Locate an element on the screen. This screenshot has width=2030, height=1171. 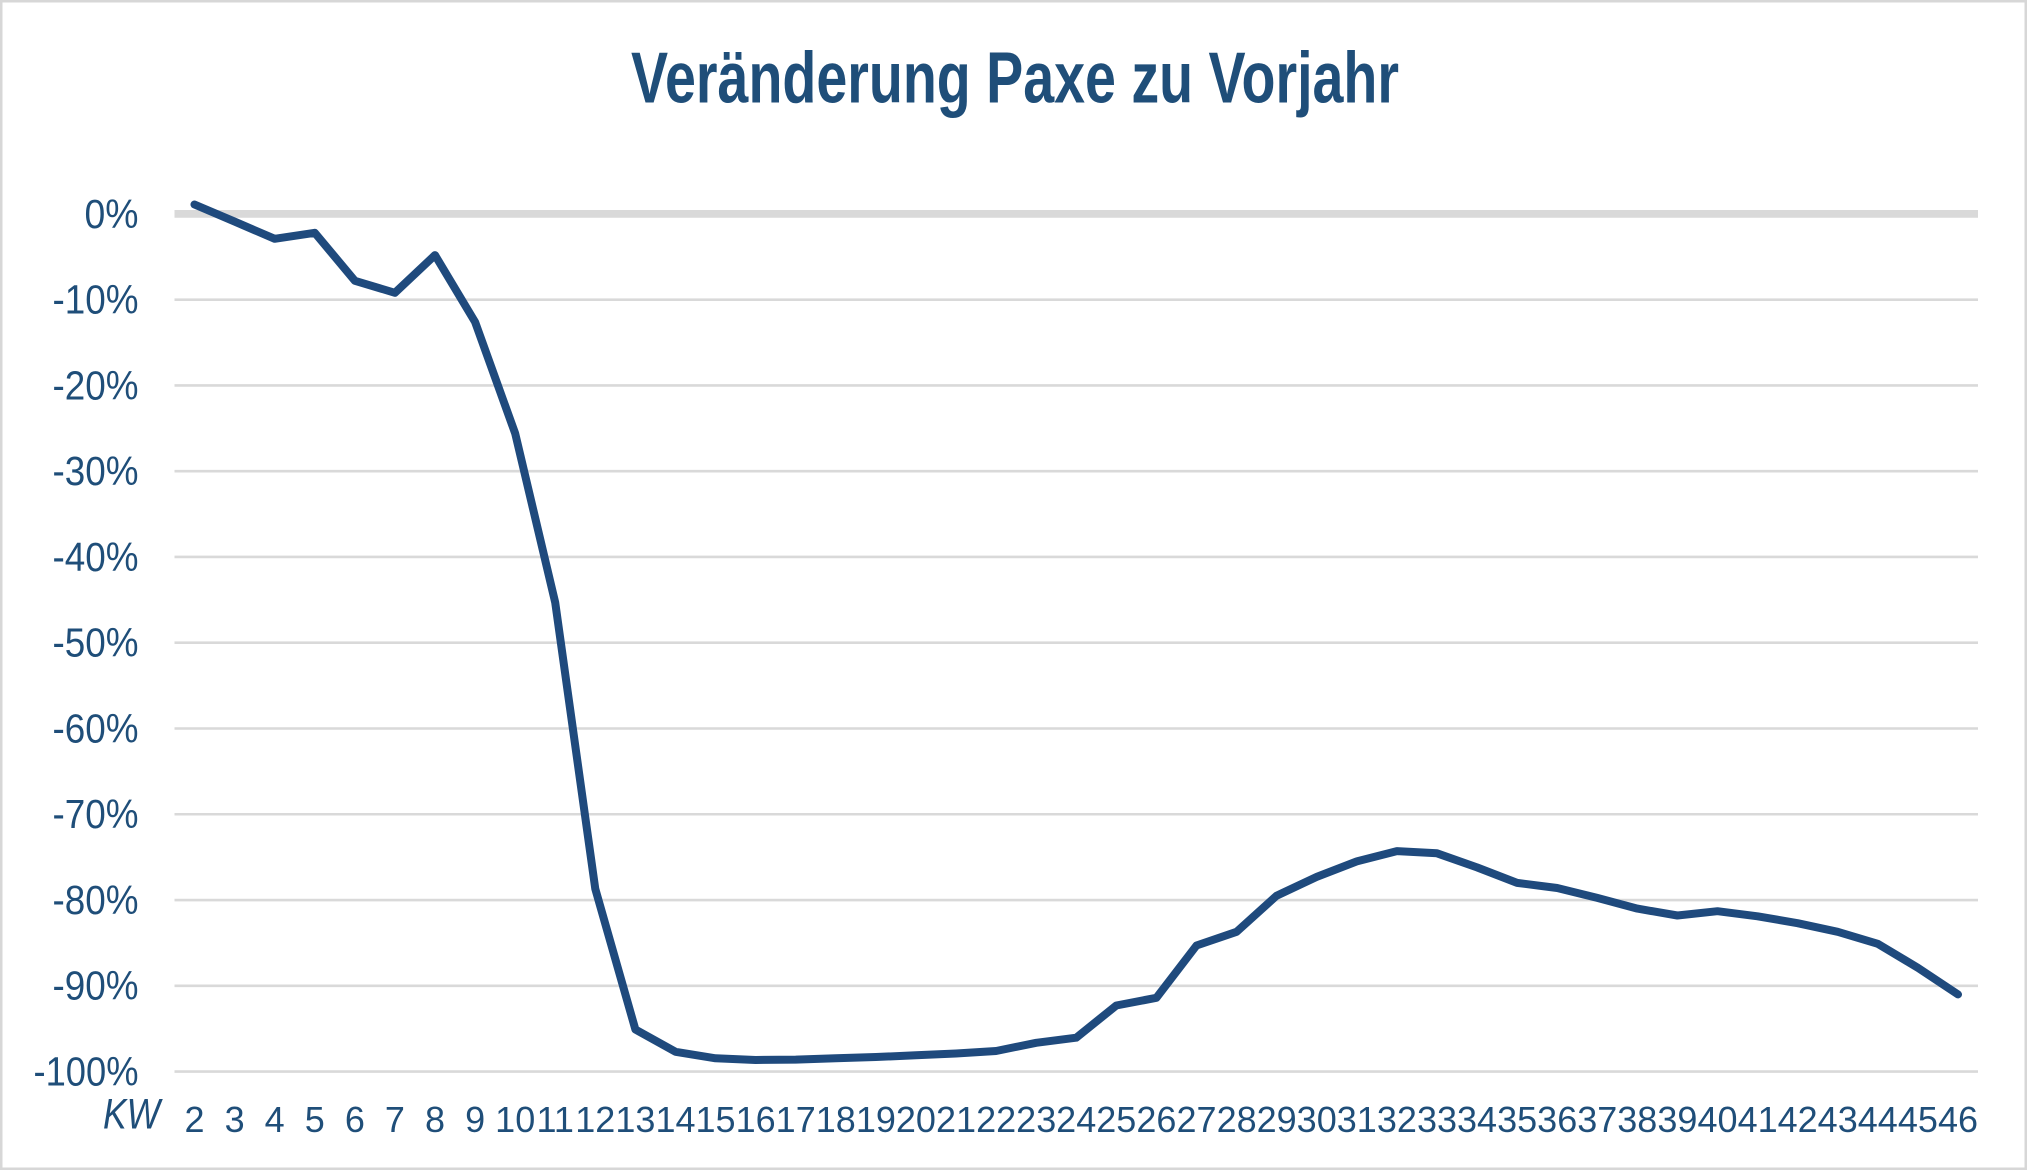
svg-text: 17 is located at coordinates (796, 1119).